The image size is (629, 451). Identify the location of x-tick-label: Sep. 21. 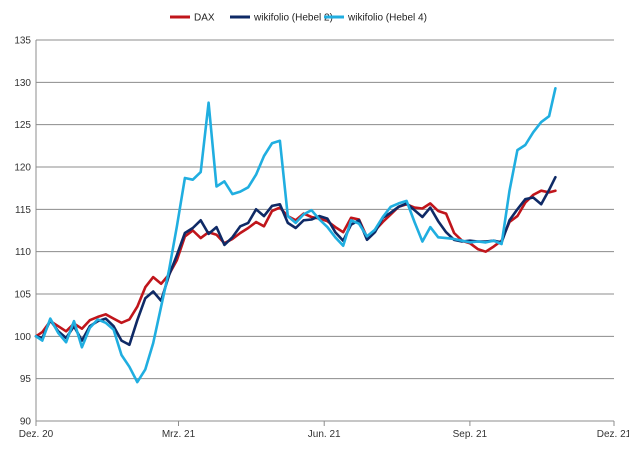
(470, 434).